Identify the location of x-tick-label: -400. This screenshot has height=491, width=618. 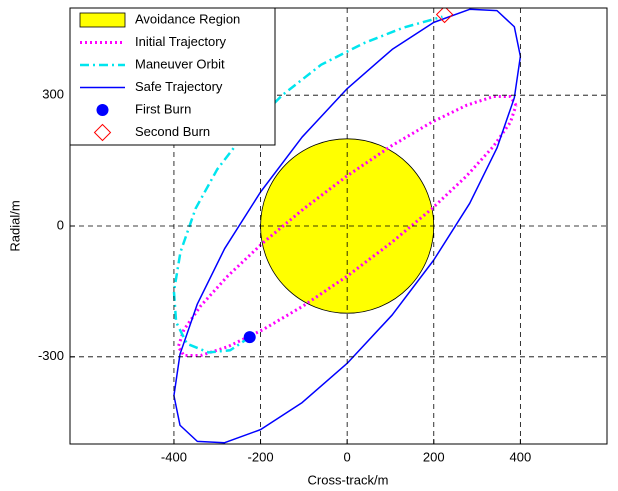
(174, 456).